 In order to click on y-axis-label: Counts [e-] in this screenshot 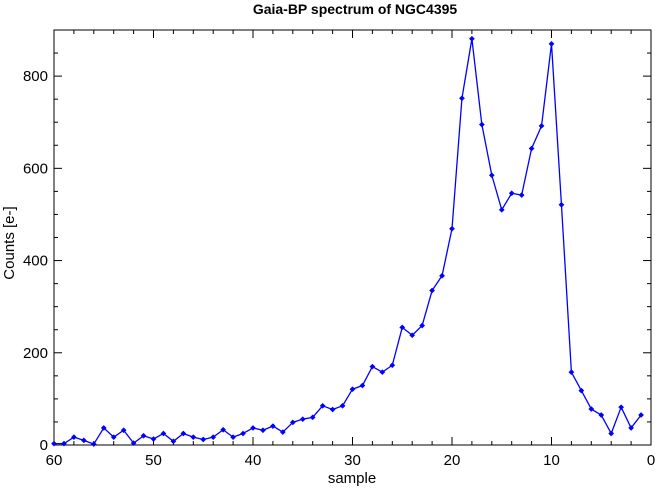, I will do `click(9, 242)`.